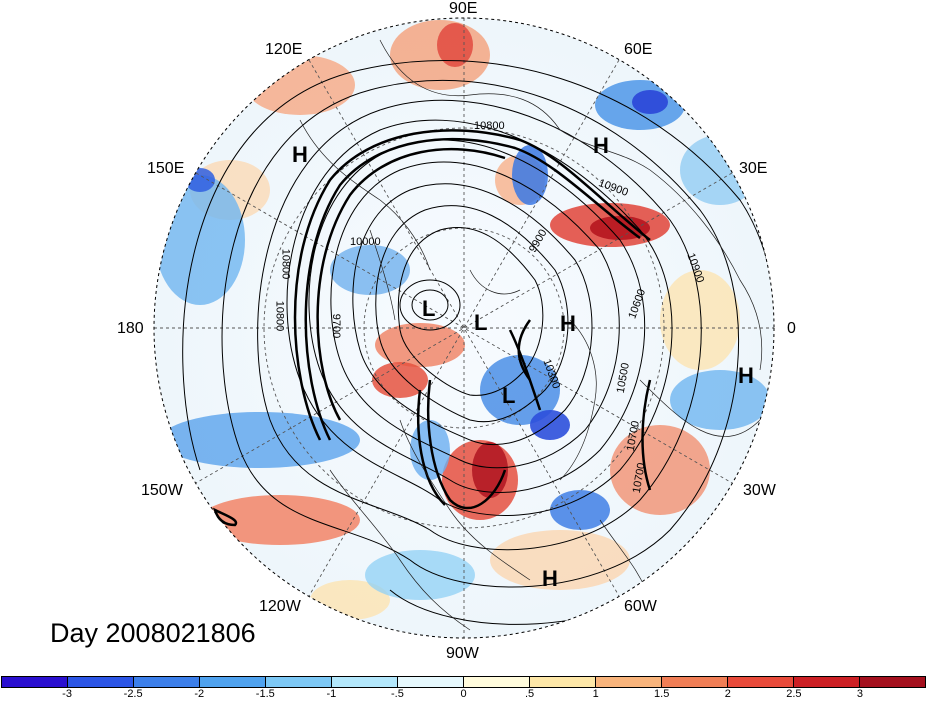 This screenshot has width=928, height=702. Describe the element at coordinates (791, 328) in the screenshot. I see `lon-label-0: 0` at that location.